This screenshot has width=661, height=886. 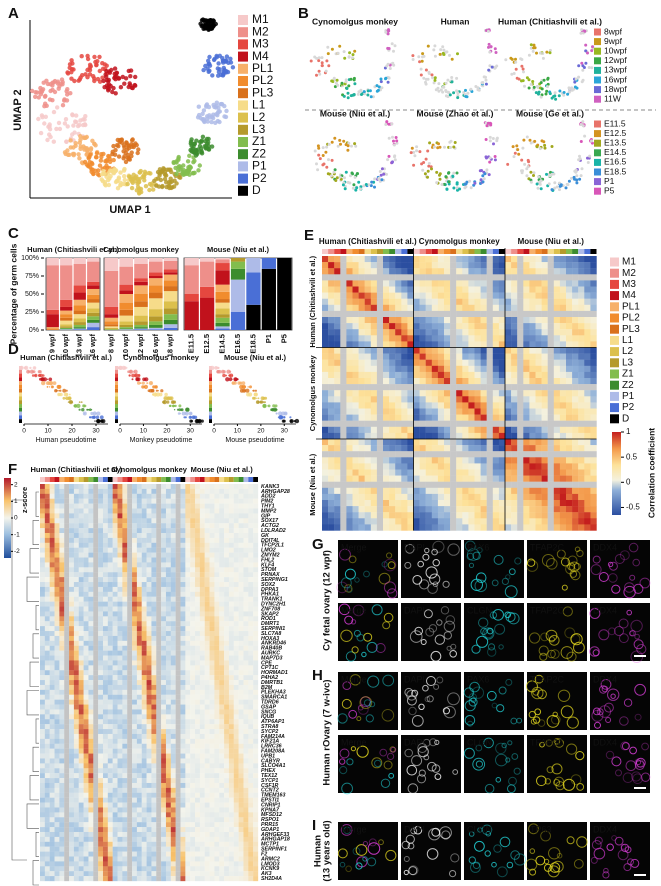 I want to click on x-tick-label: 12 wpf, so click(x=140, y=346).